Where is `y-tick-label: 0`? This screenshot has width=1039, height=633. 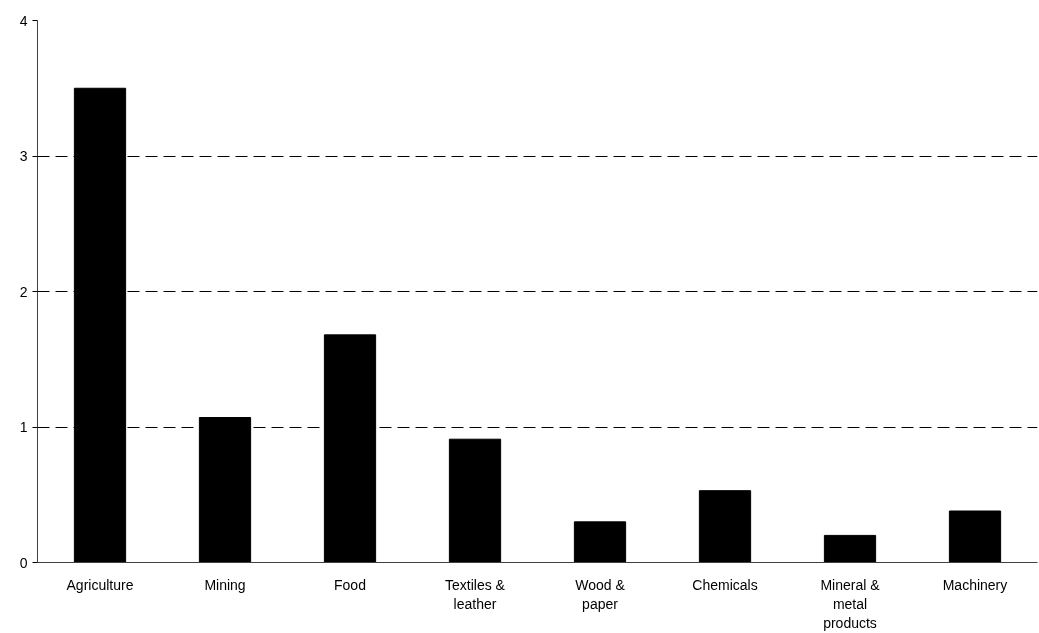
y-tick-label: 0 is located at coordinates (23, 562).